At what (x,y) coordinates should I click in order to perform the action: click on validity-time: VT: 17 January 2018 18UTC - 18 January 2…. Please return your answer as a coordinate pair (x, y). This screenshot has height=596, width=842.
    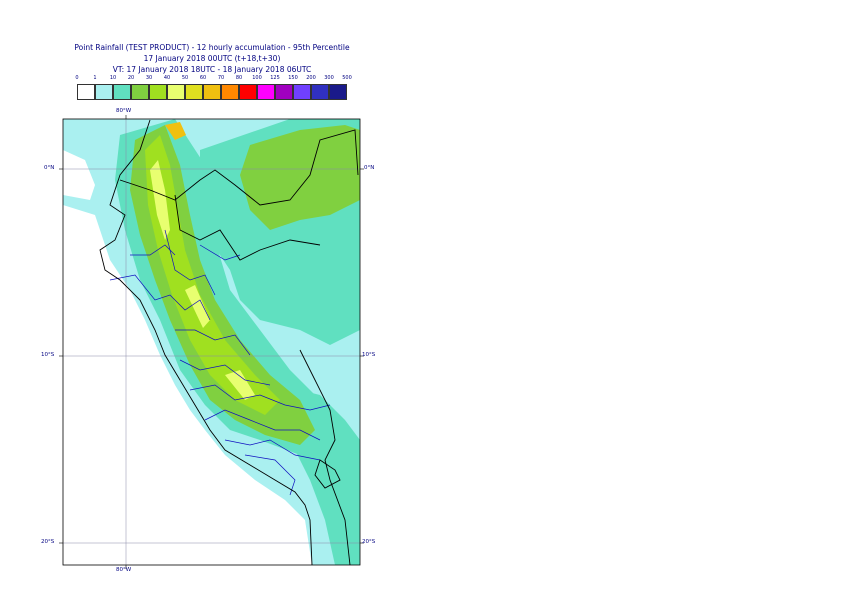
    Looking at the image, I should click on (212, 69).